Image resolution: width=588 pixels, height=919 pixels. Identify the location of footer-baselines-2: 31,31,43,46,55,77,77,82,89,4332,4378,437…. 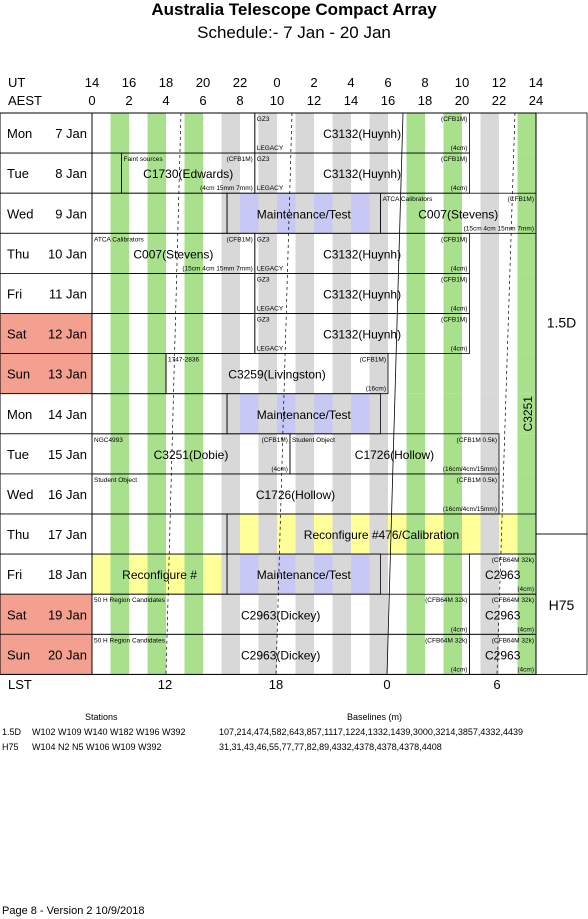
(330, 747).